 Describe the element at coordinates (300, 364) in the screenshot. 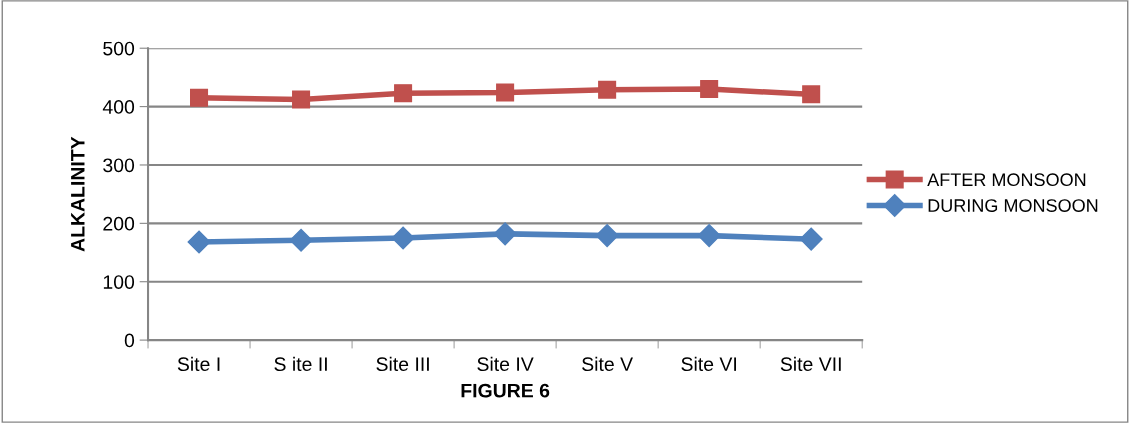

I see `x-tick-label: S ite II` at that location.